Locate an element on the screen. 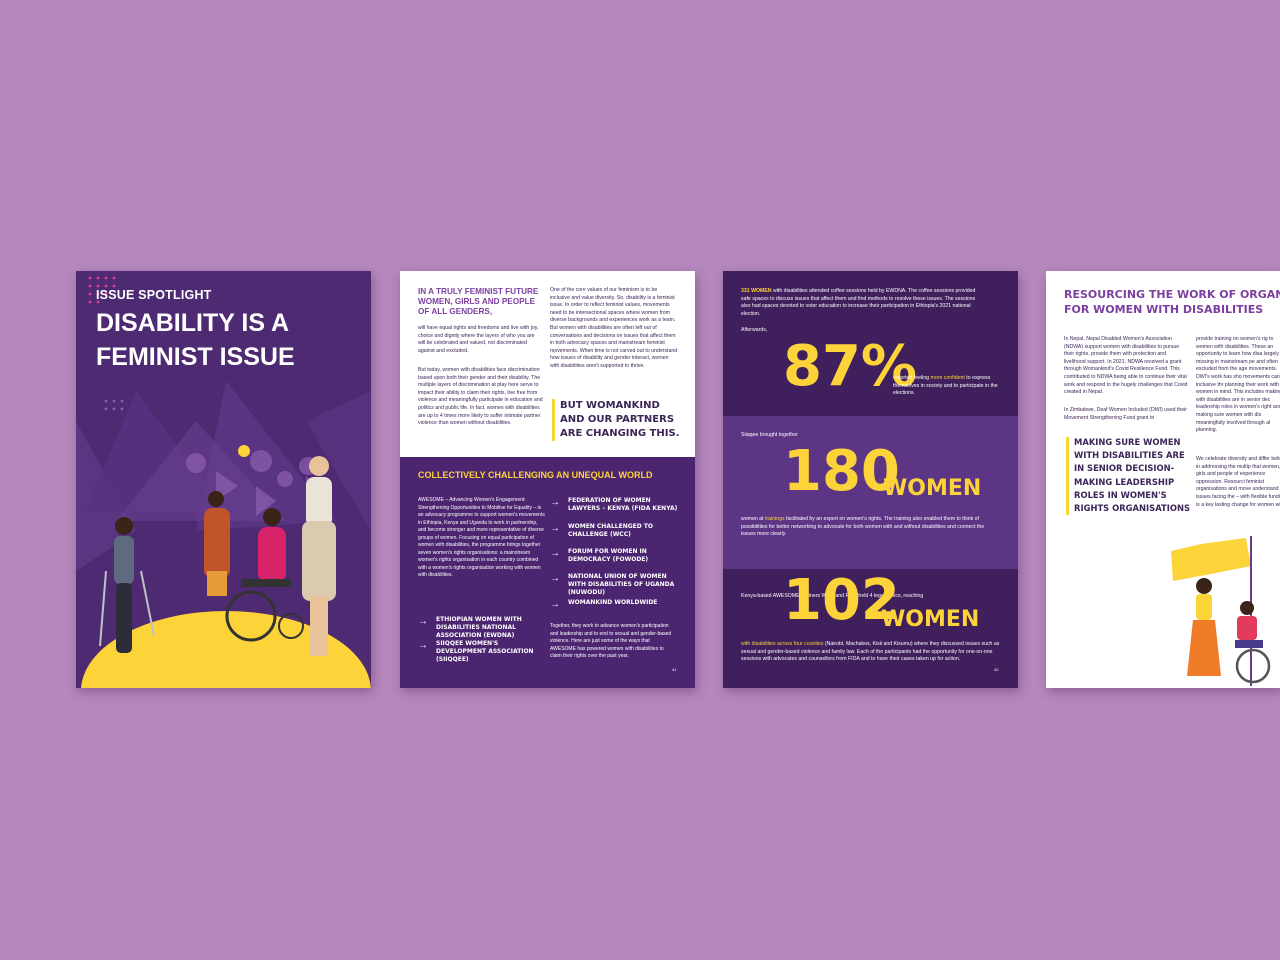 The width and height of the screenshot is (1280, 960). quote-line-2: WITH DISABILITIES ARE is located at coordinates (1129, 455).